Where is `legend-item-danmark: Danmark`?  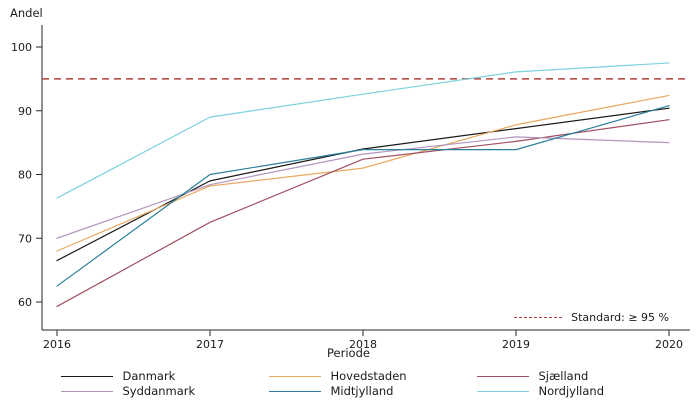 legend-item-danmark: Danmark is located at coordinates (140, 376).